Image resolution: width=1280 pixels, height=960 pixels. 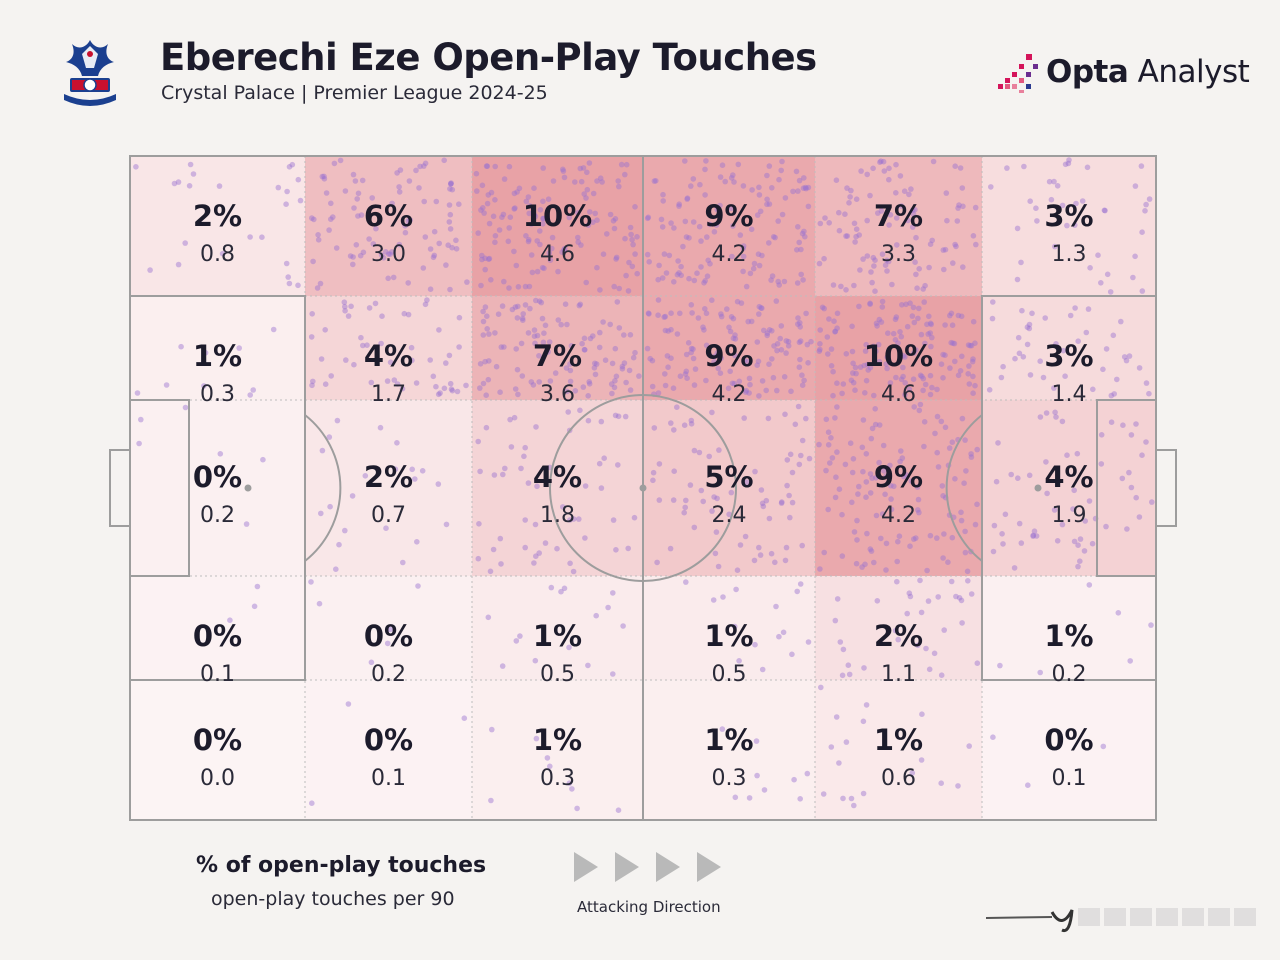 I want to click on zone-per90-label: 0.8, so click(x=217, y=254).